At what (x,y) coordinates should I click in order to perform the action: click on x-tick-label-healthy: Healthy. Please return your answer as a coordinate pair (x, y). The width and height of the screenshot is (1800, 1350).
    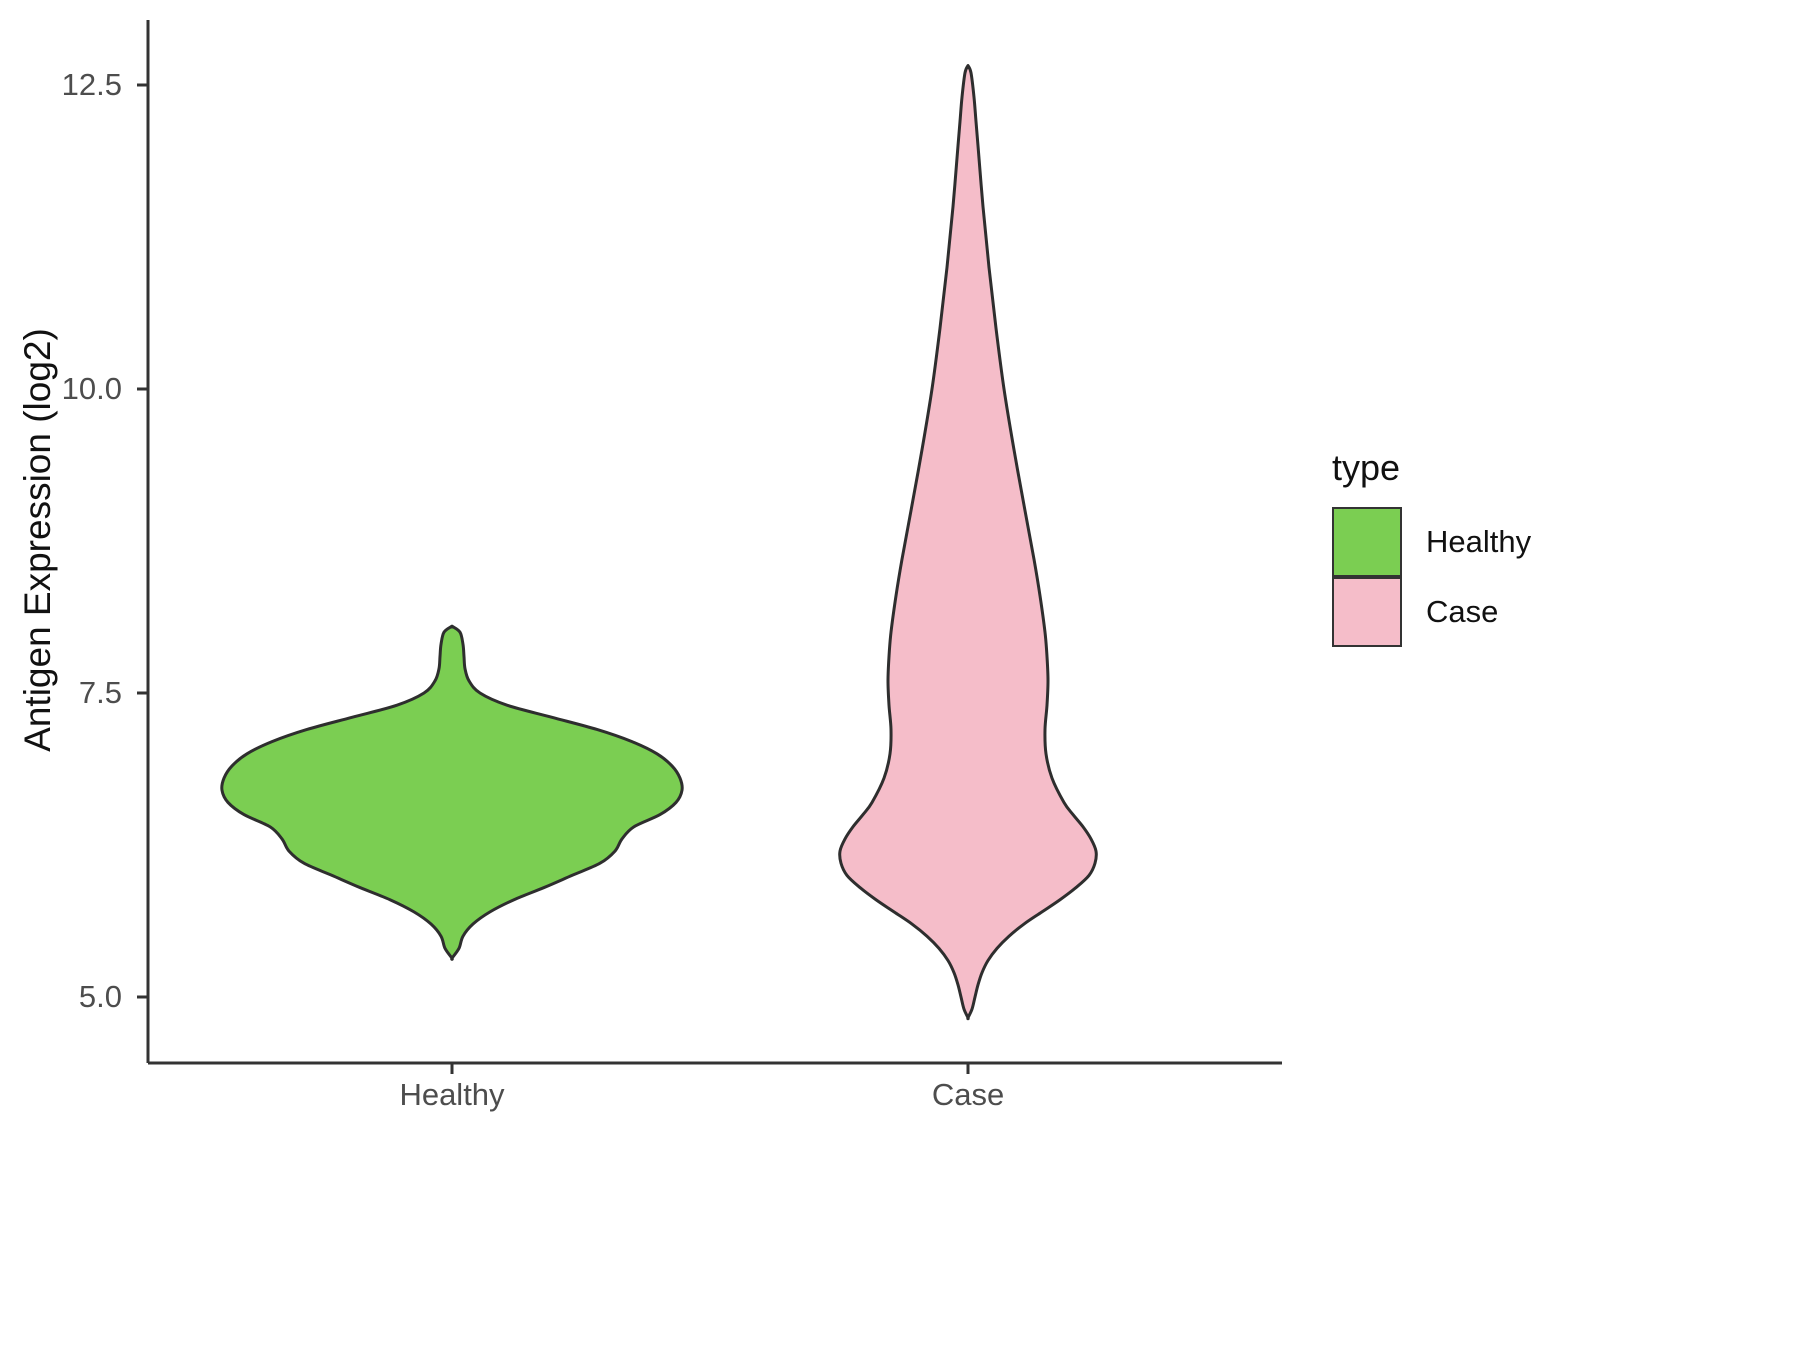
    Looking at the image, I should click on (452, 1094).